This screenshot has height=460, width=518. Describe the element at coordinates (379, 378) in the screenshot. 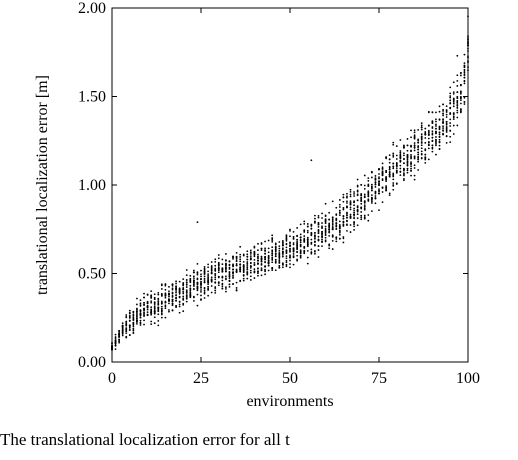

I see `x-tick-label: 75` at that location.